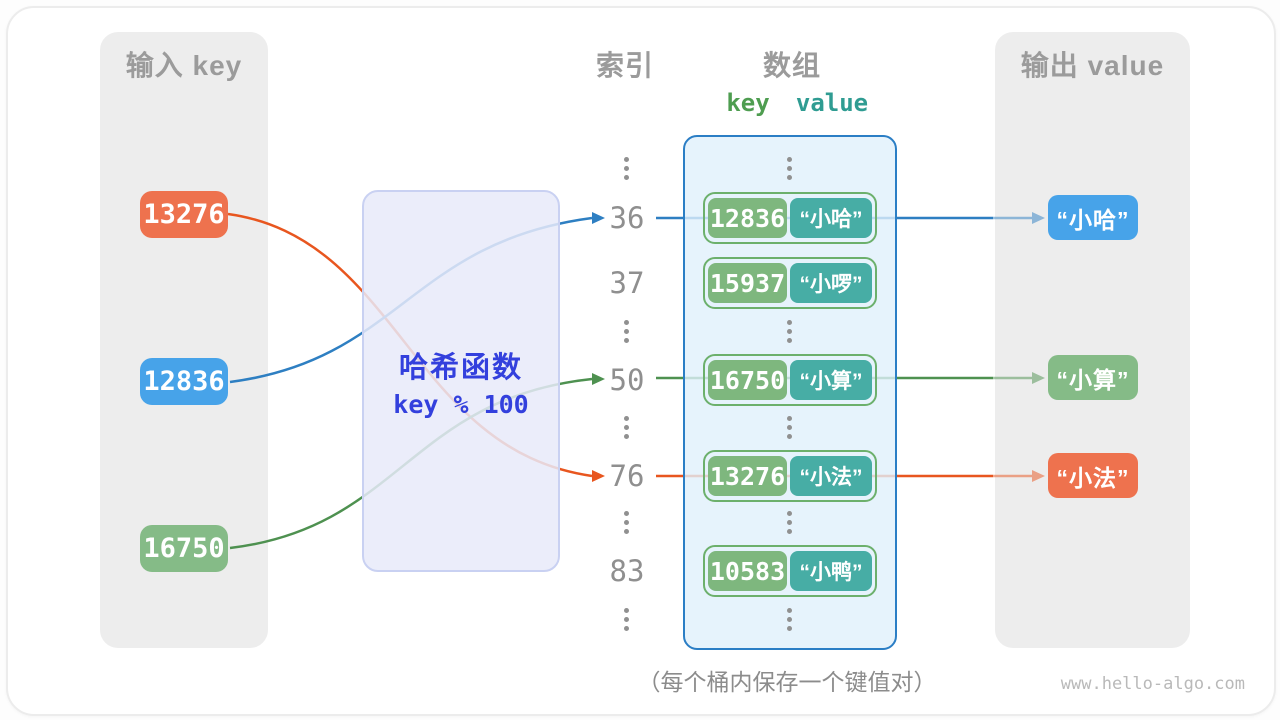 This screenshot has width=1280, height=720. I want to click on arrowhead-green-to-output, so click(1038, 378).